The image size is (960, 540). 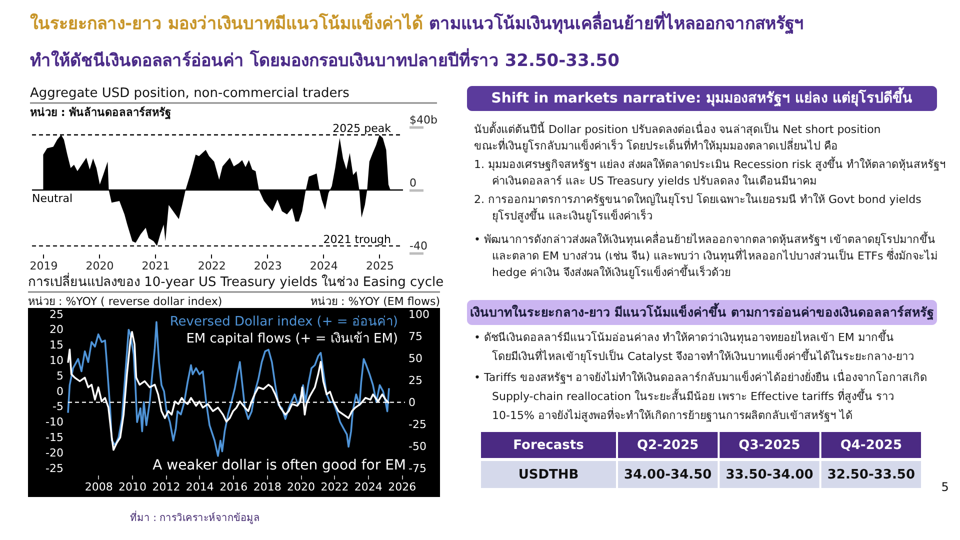 What do you see at coordinates (424, 120) in the screenshot?
I see `y-tick-label: $40b` at bounding box center [424, 120].